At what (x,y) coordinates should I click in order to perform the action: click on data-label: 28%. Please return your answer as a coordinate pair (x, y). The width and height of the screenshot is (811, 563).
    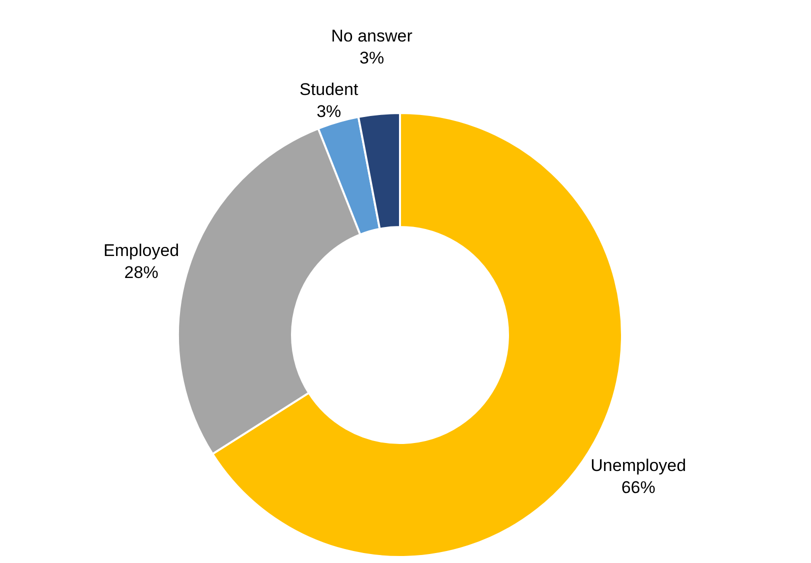
    Looking at the image, I should click on (141, 272).